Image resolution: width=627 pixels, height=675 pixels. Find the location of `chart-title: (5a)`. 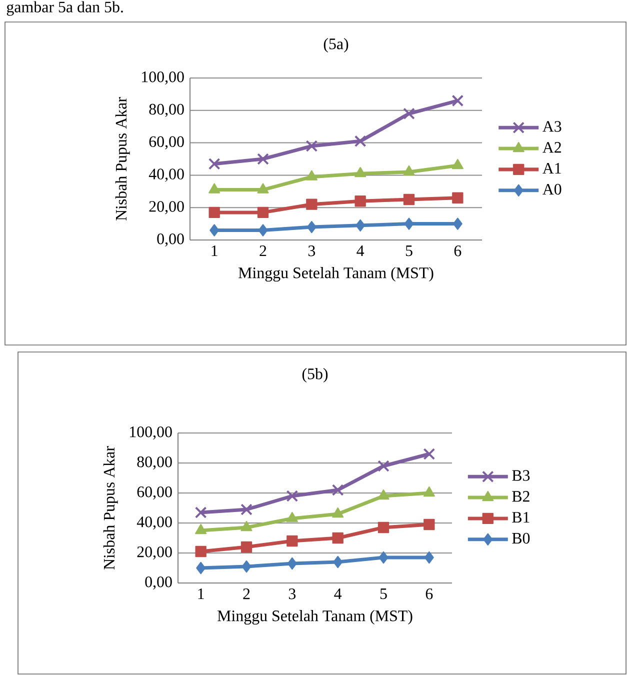

chart-title: (5a) is located at coordinates (336, 45).